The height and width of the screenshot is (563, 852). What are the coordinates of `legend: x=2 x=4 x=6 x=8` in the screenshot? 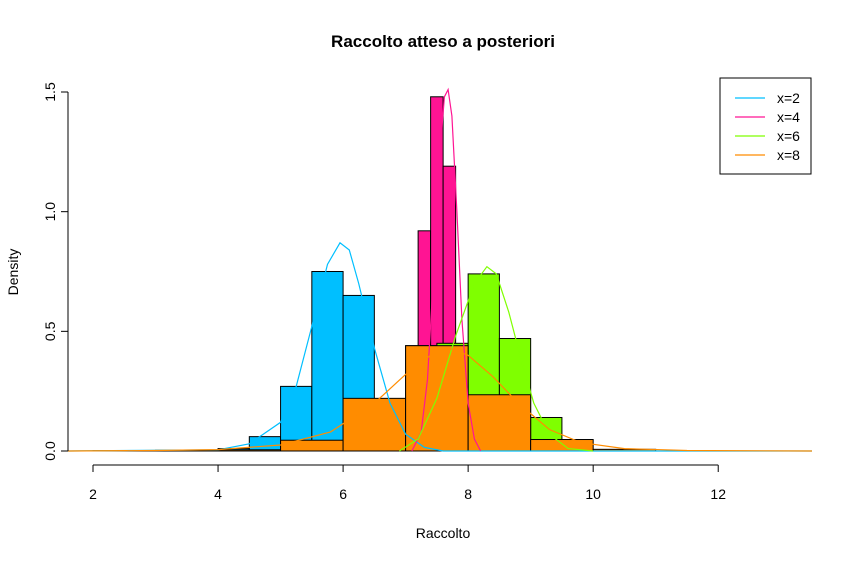 It's located at (765, 126).